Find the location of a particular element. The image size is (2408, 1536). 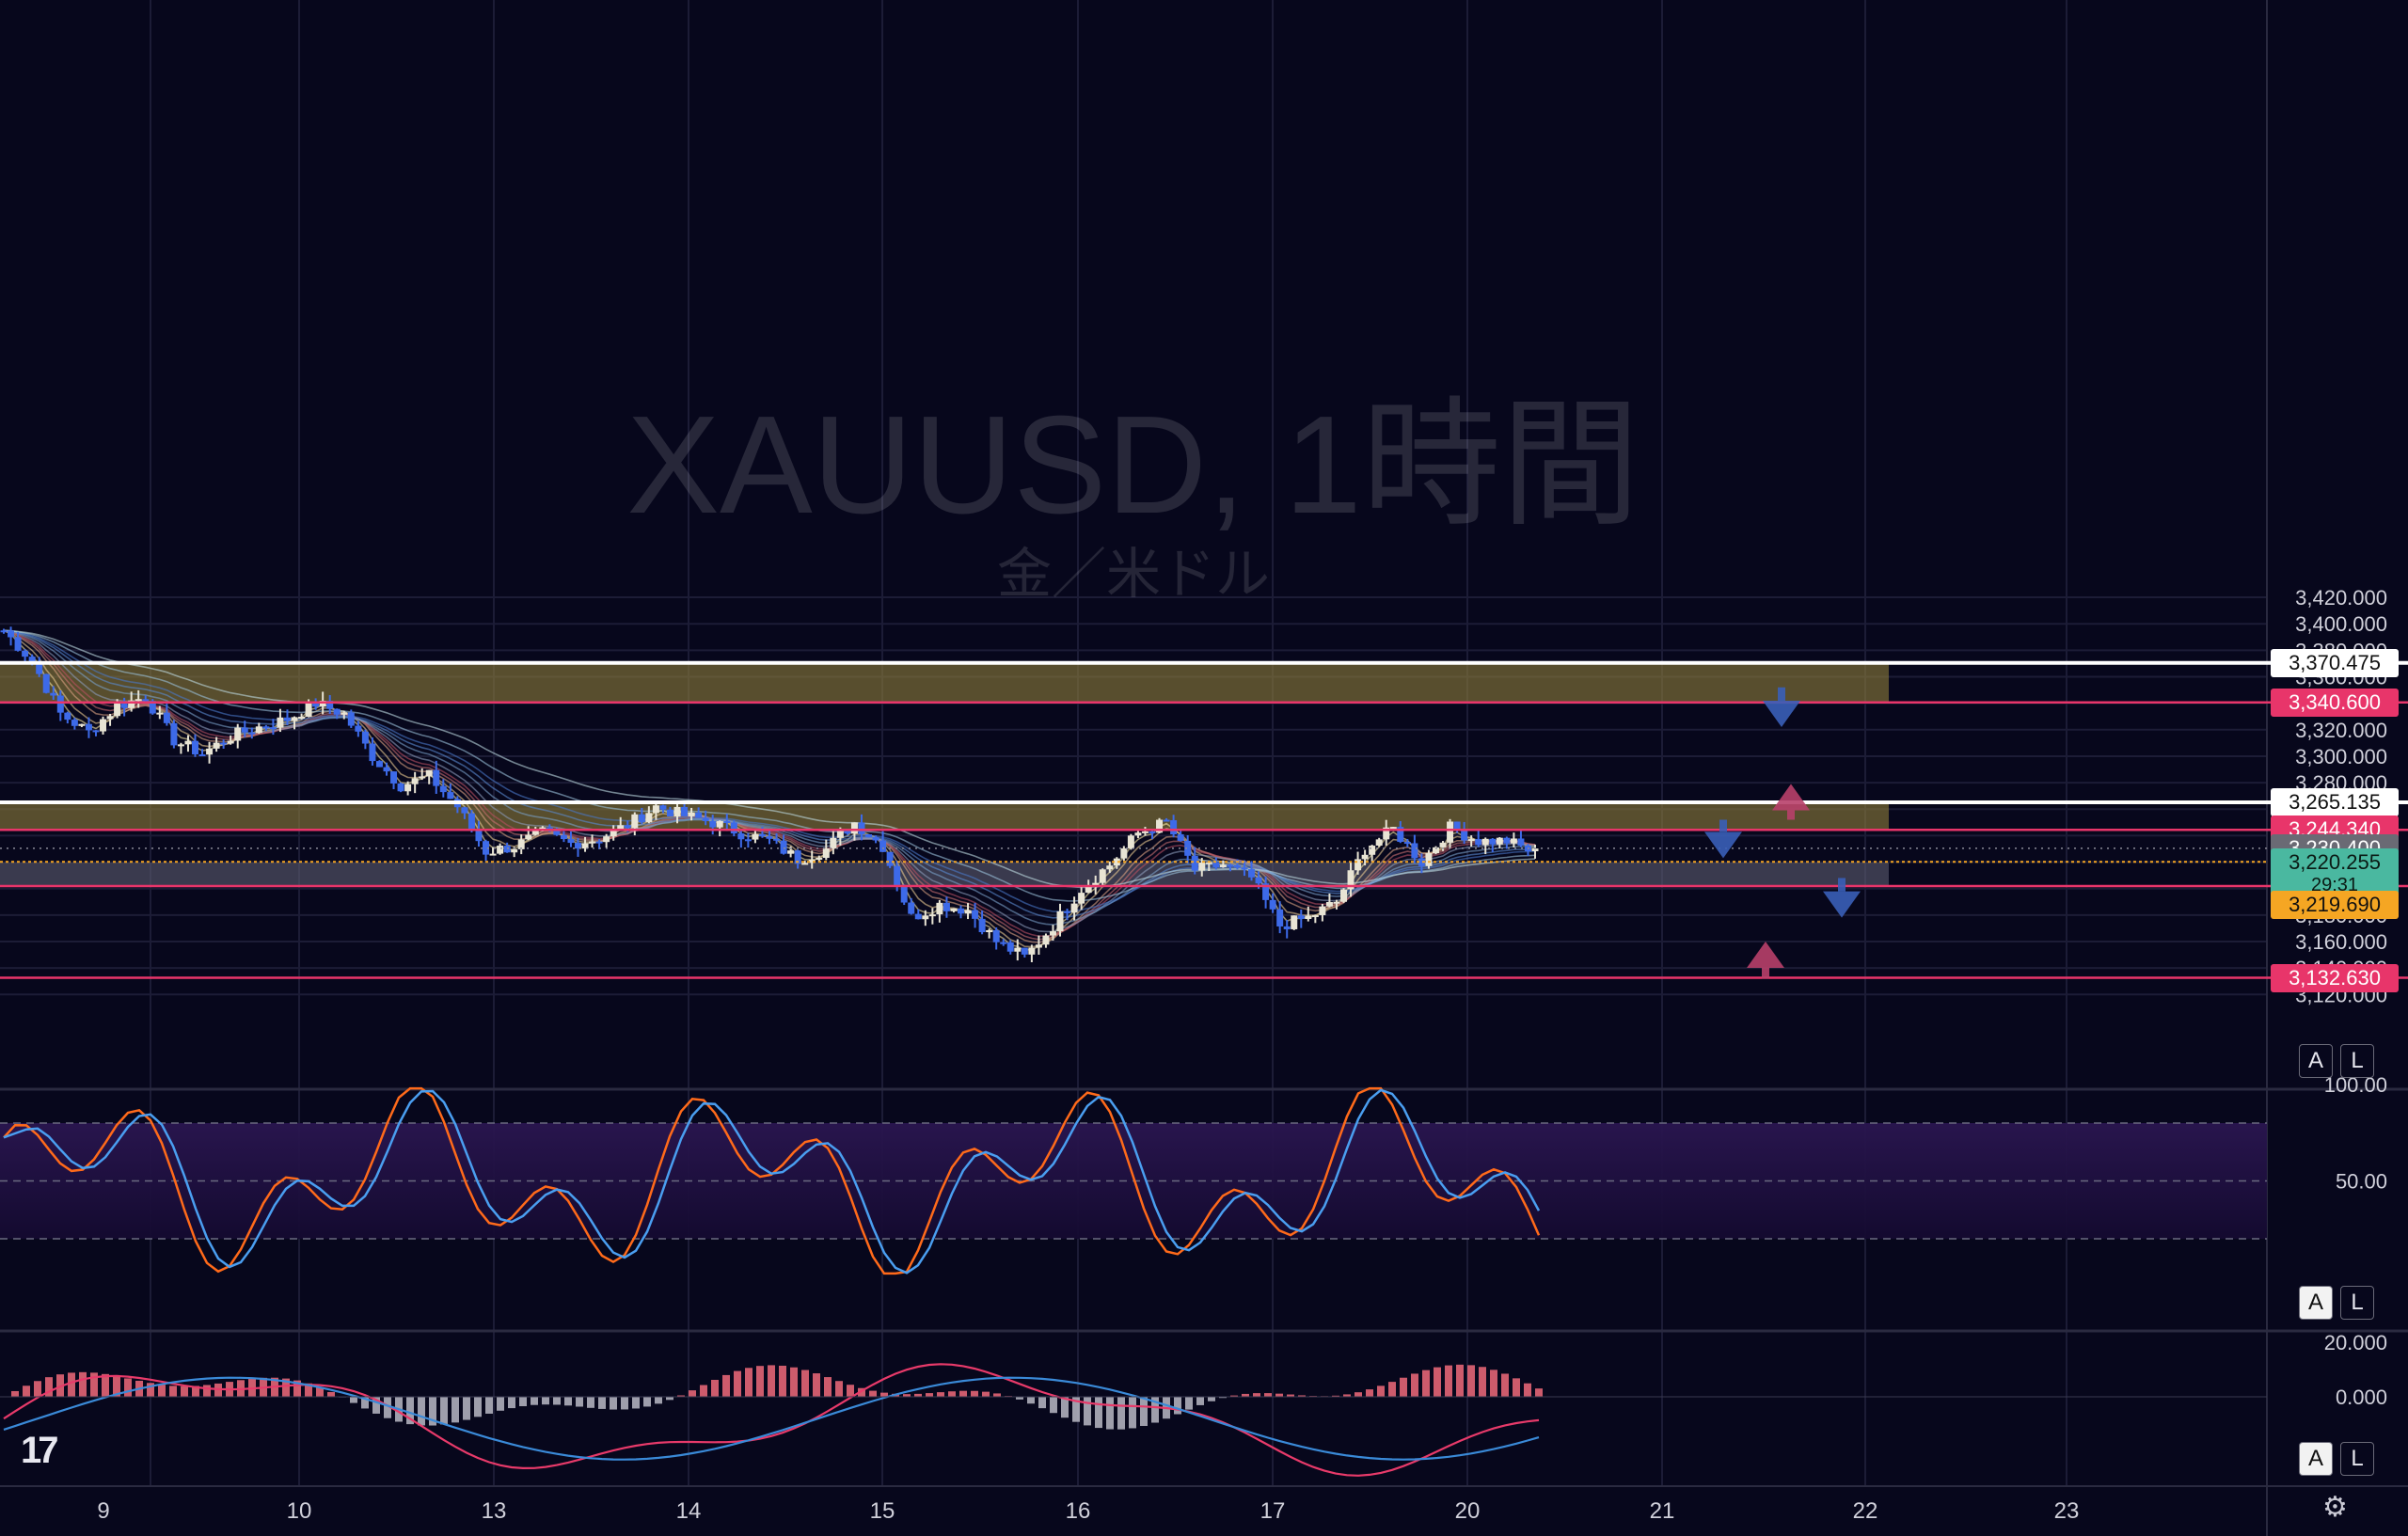

macd-log-toggle: L is located at coordinates (2357, 1459).